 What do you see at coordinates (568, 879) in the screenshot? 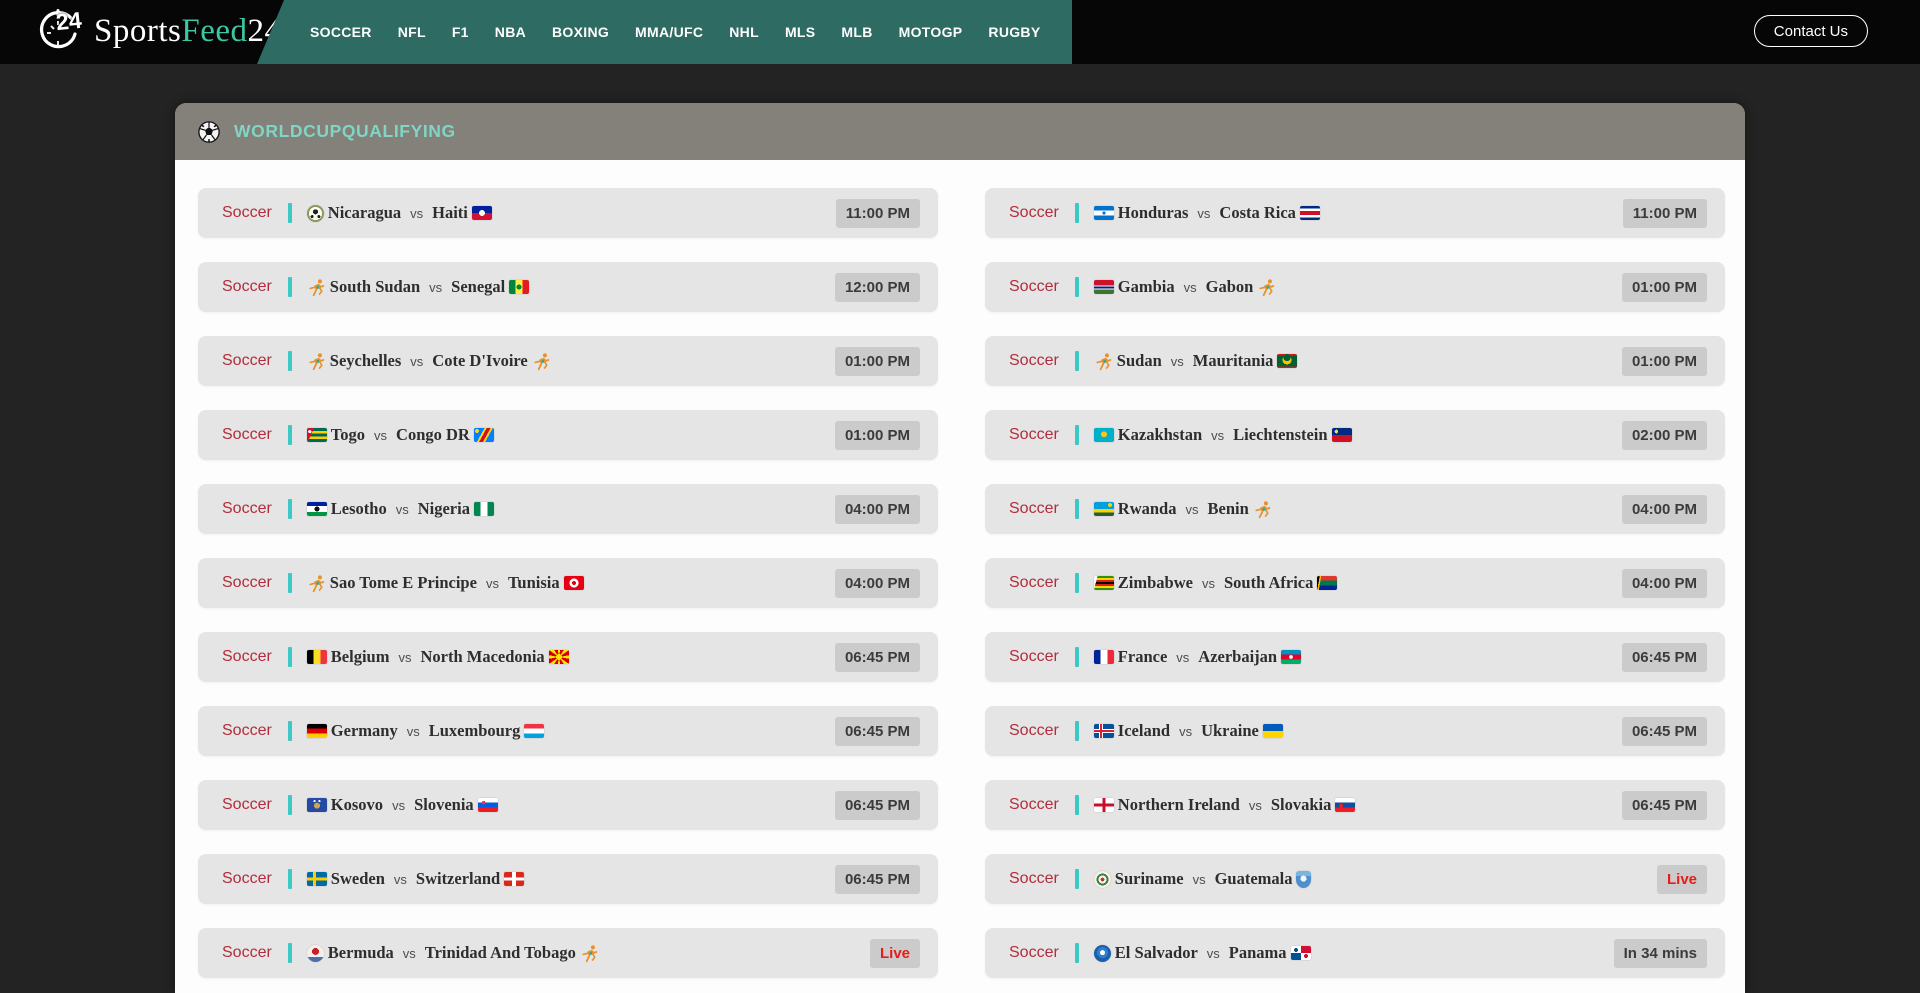
I see `match-row: Soccer Sweden vs Switzerland 06:45 PM` at bounding box center [568, 879].